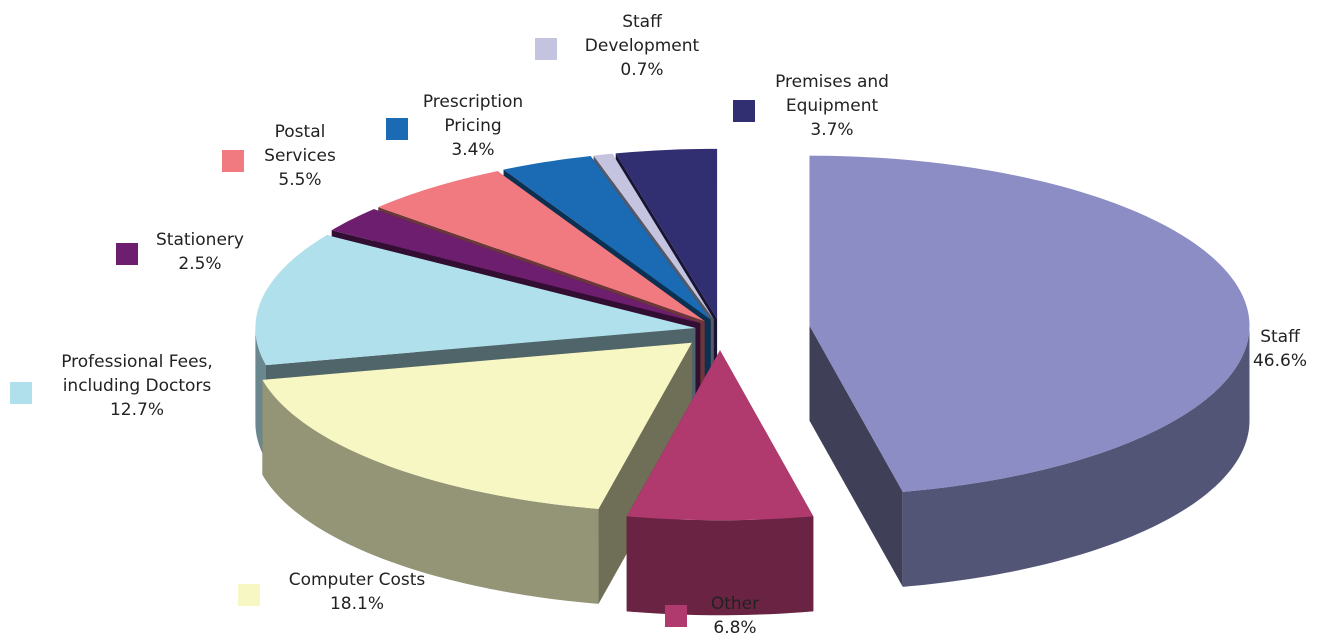 The height and width of the screenshot is (641, 1319). Describe the element at coordinates (200, 240) in the screenshot. I see `category-label: Stationery` at that location.